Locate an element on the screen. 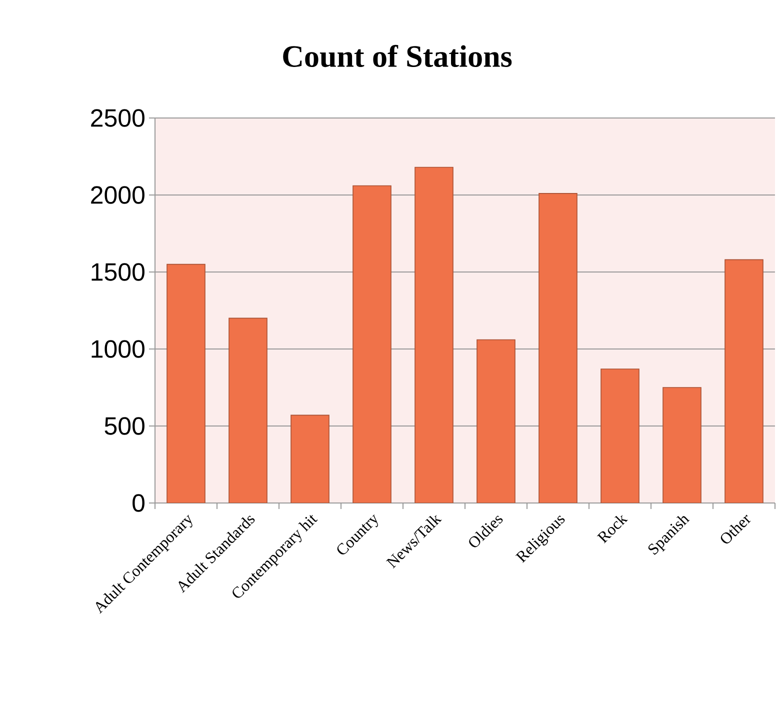 This screenshot has height=711, width=780. y-tick-label: 2000 is located at coordinates (117, 195).